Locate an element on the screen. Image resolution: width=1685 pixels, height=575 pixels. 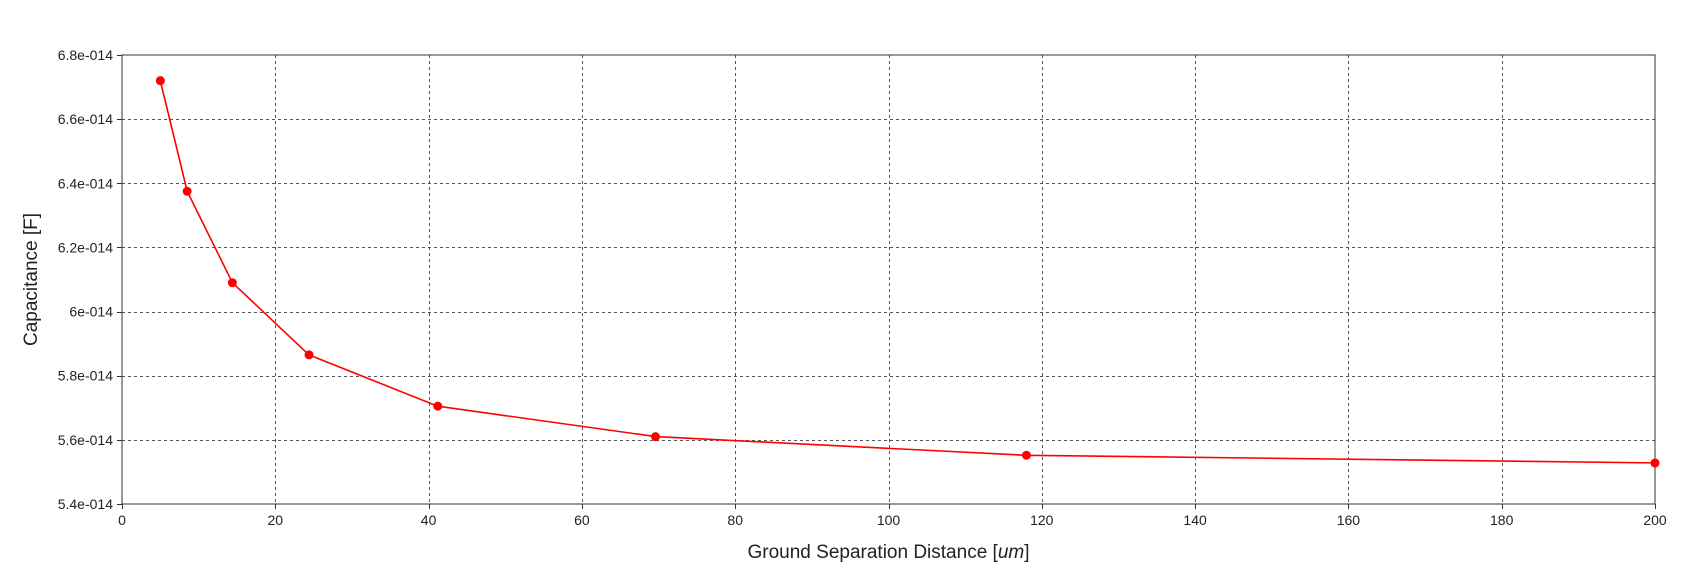
y-tick-label: 5.6e-014 is located at coordinates (85, 440).